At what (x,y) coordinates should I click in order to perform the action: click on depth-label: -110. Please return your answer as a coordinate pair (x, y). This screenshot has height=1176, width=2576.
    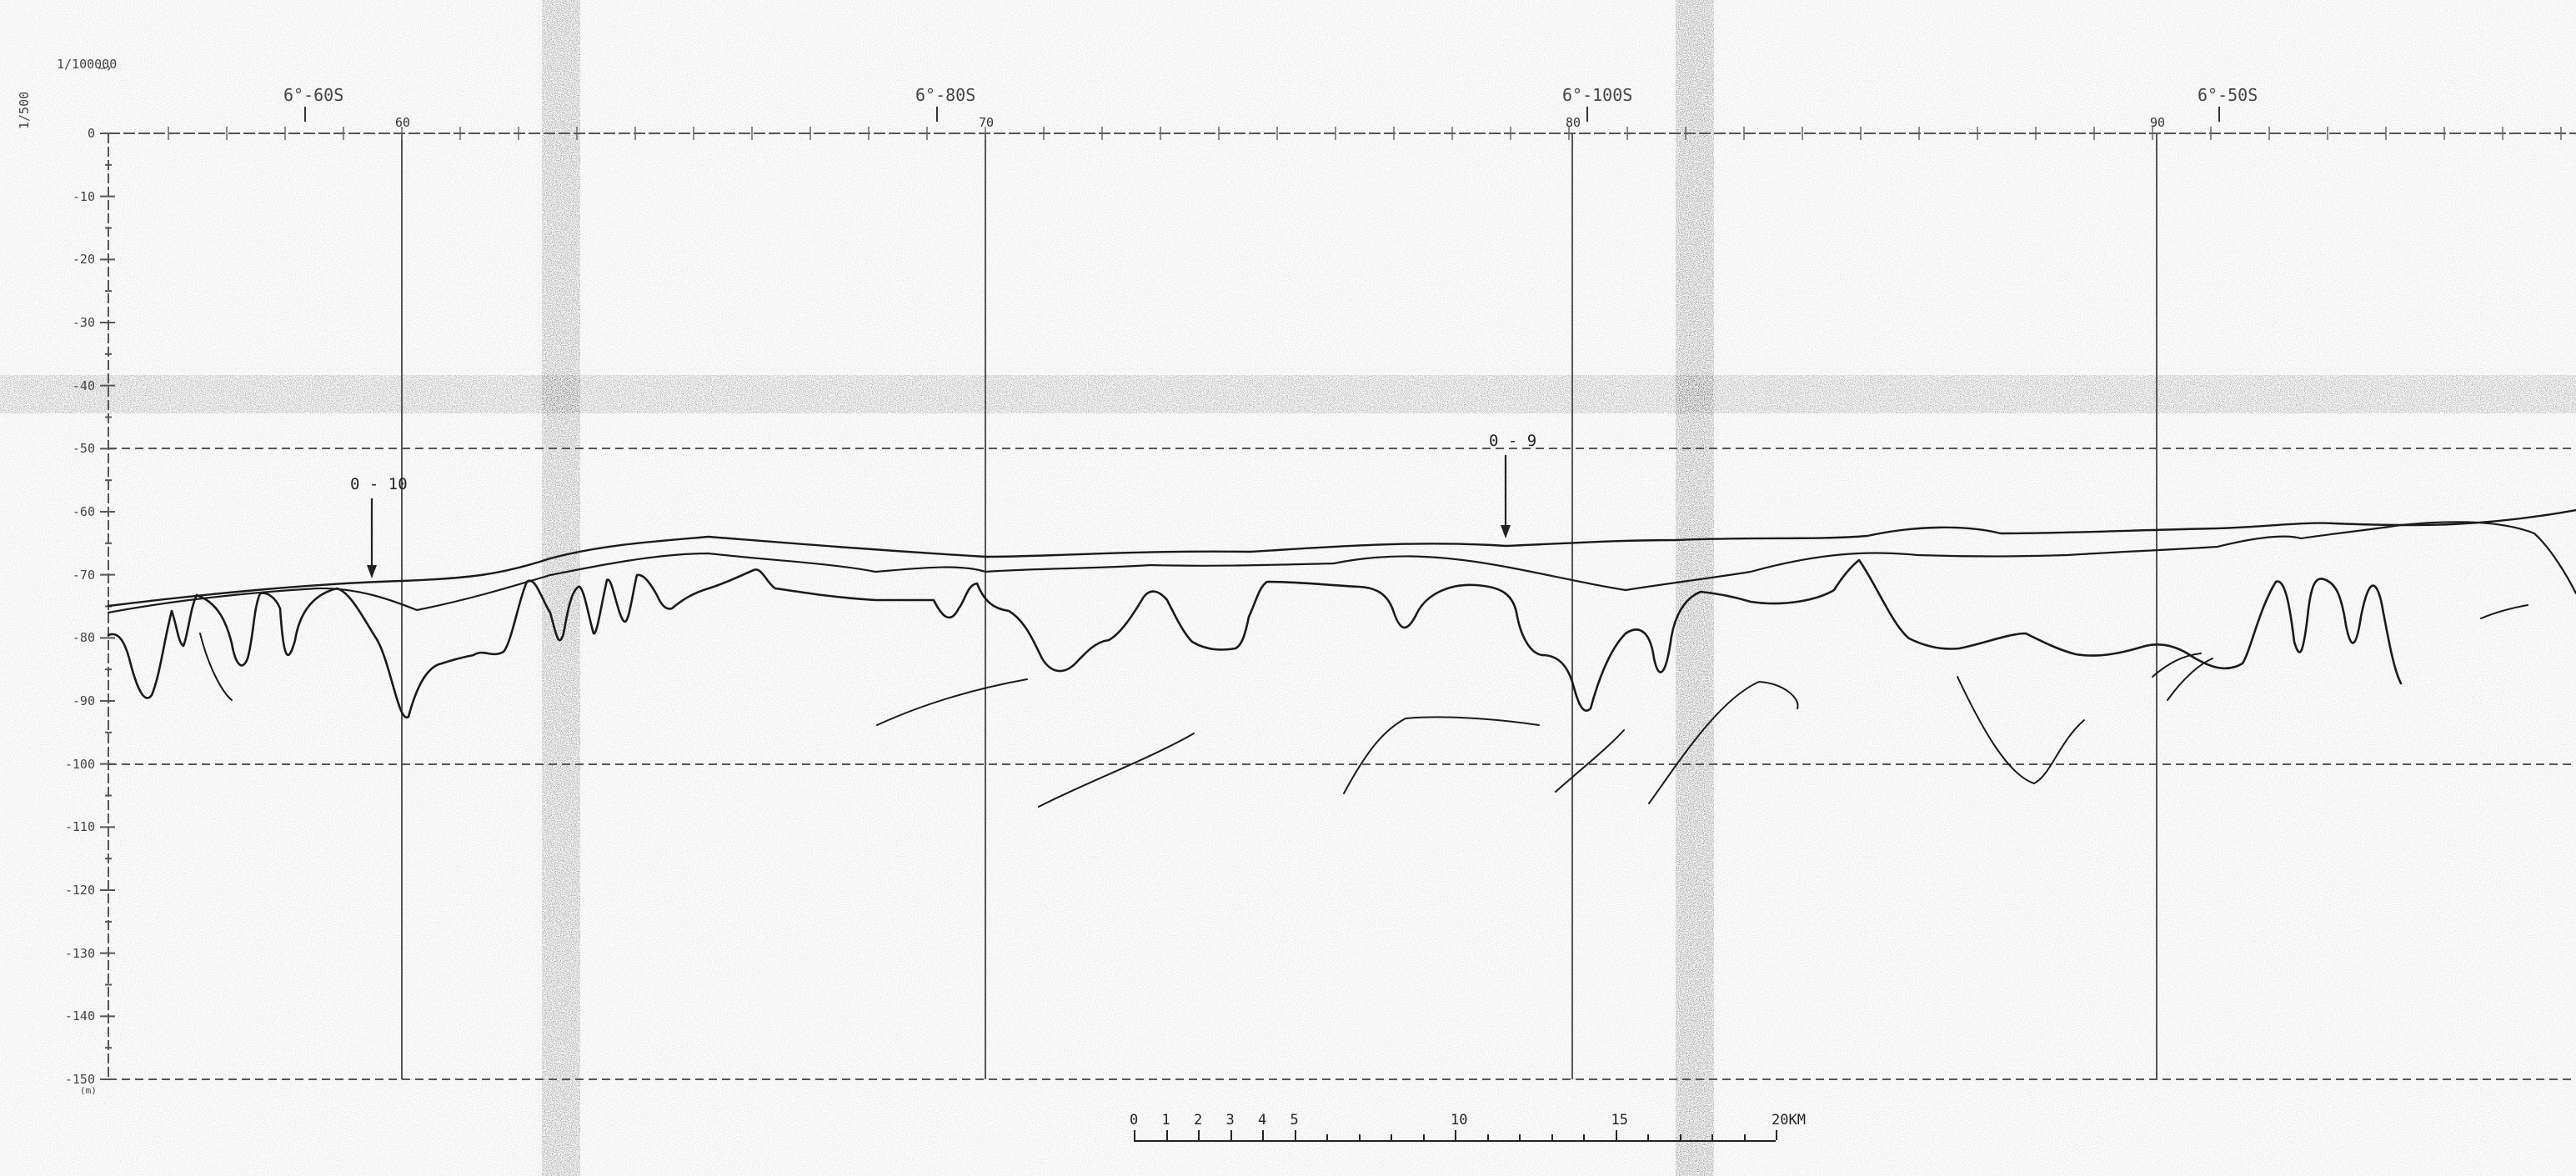
    Looking at the image, I should click on (79, 827).